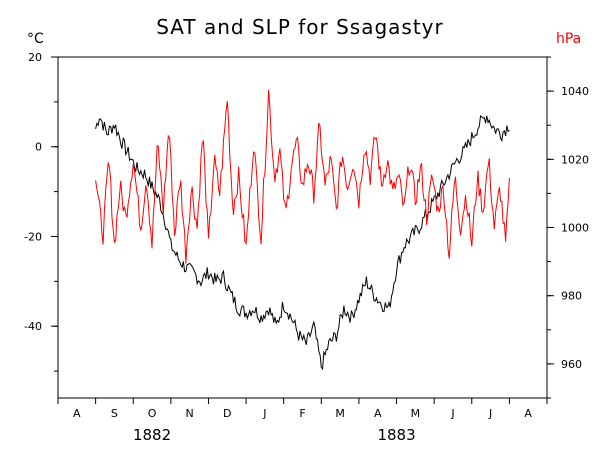  Describe the element at coordinates (300, 27) in the screenshot. I see `chart-title: SAT and SLP for Ssagastyr` at that location.